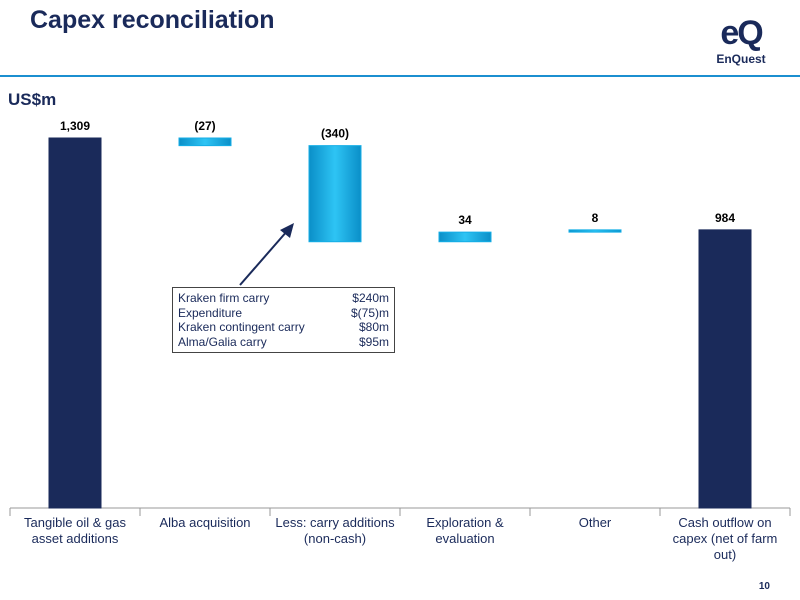 The image size is (800, 600). Describe the element at coordinates (210, 312) in the screenshot. I see `annotation-text: Expenditure` at that location.